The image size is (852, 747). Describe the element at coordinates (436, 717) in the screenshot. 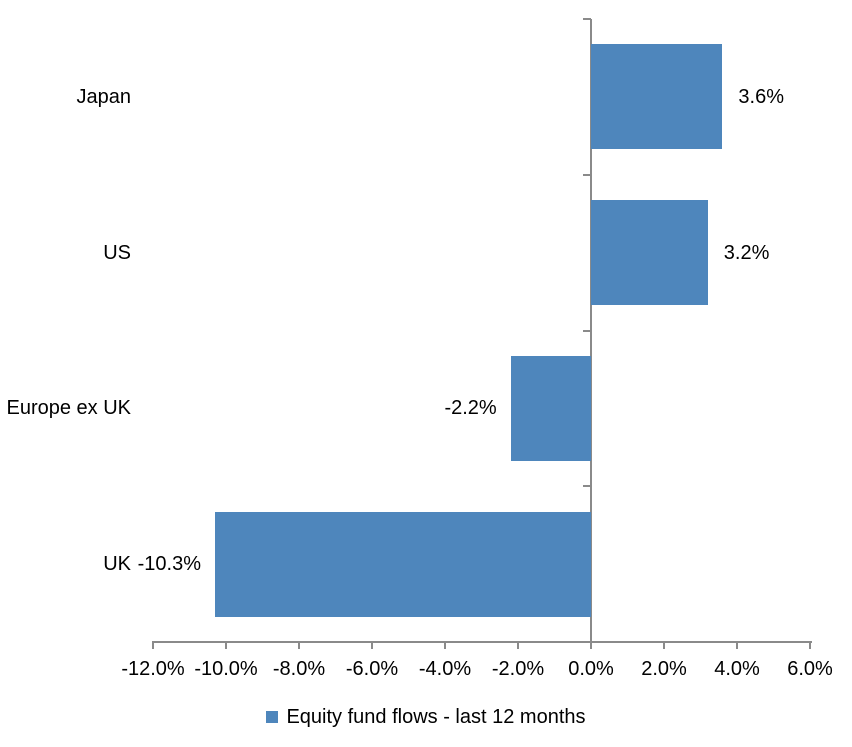

I see `legend-series-label: Equity fund flows - last 12 months` at that location.